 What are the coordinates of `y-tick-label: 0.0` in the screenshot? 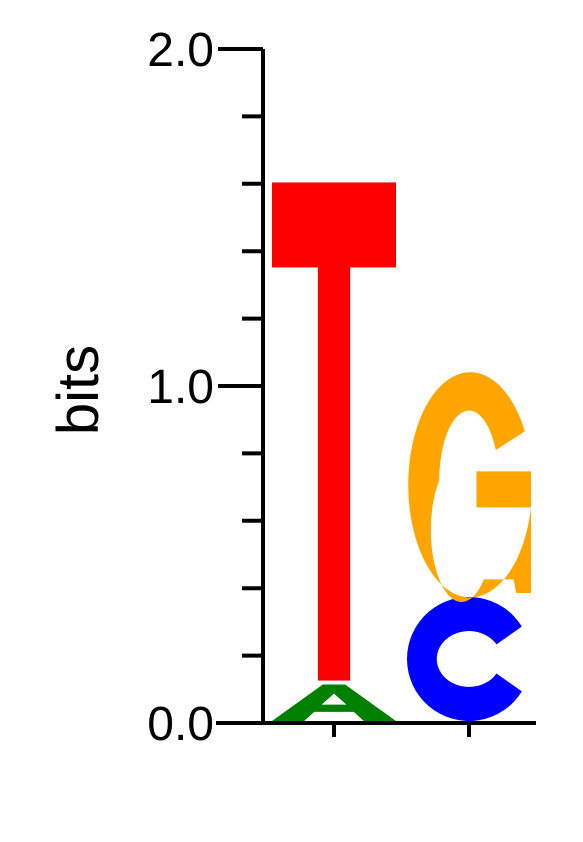 It's located at (180, 724).